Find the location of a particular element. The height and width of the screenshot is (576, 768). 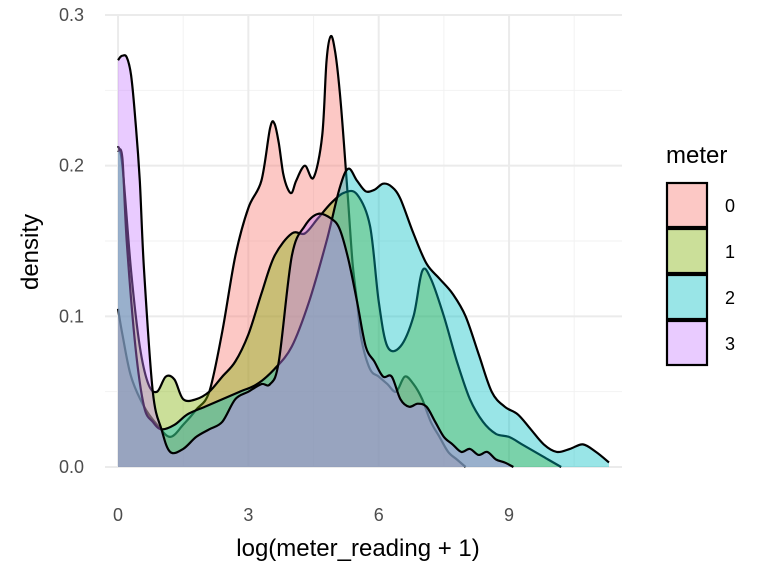

legend-label: 0 is located at coordinates (730, 206).